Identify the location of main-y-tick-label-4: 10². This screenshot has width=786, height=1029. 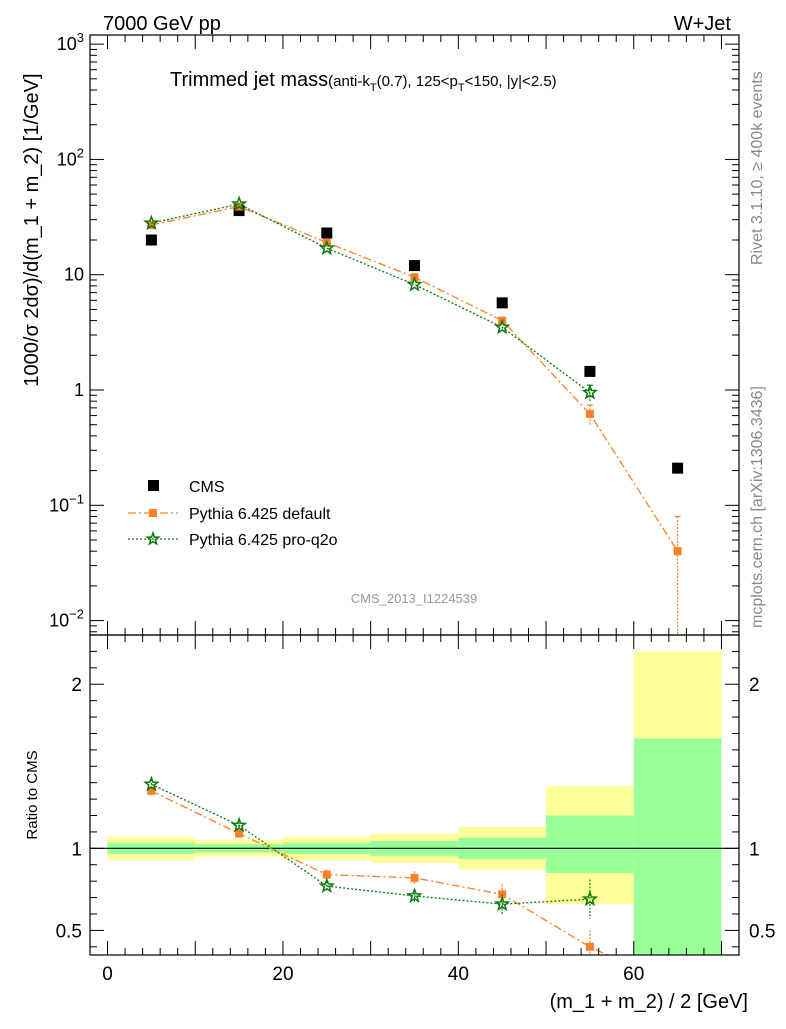
(70, 157).